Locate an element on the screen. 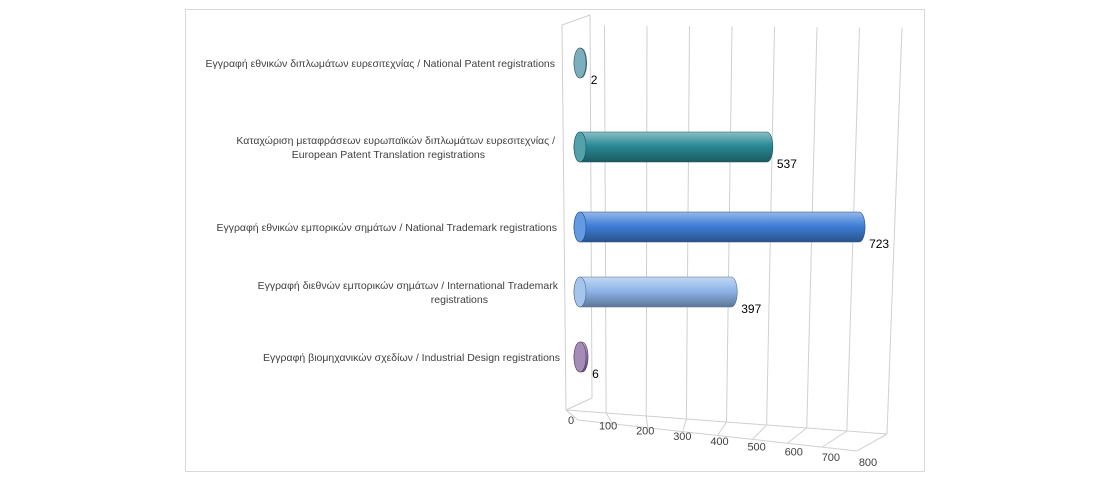  x-tick-label: 600 is located at coordinates (794, 453).